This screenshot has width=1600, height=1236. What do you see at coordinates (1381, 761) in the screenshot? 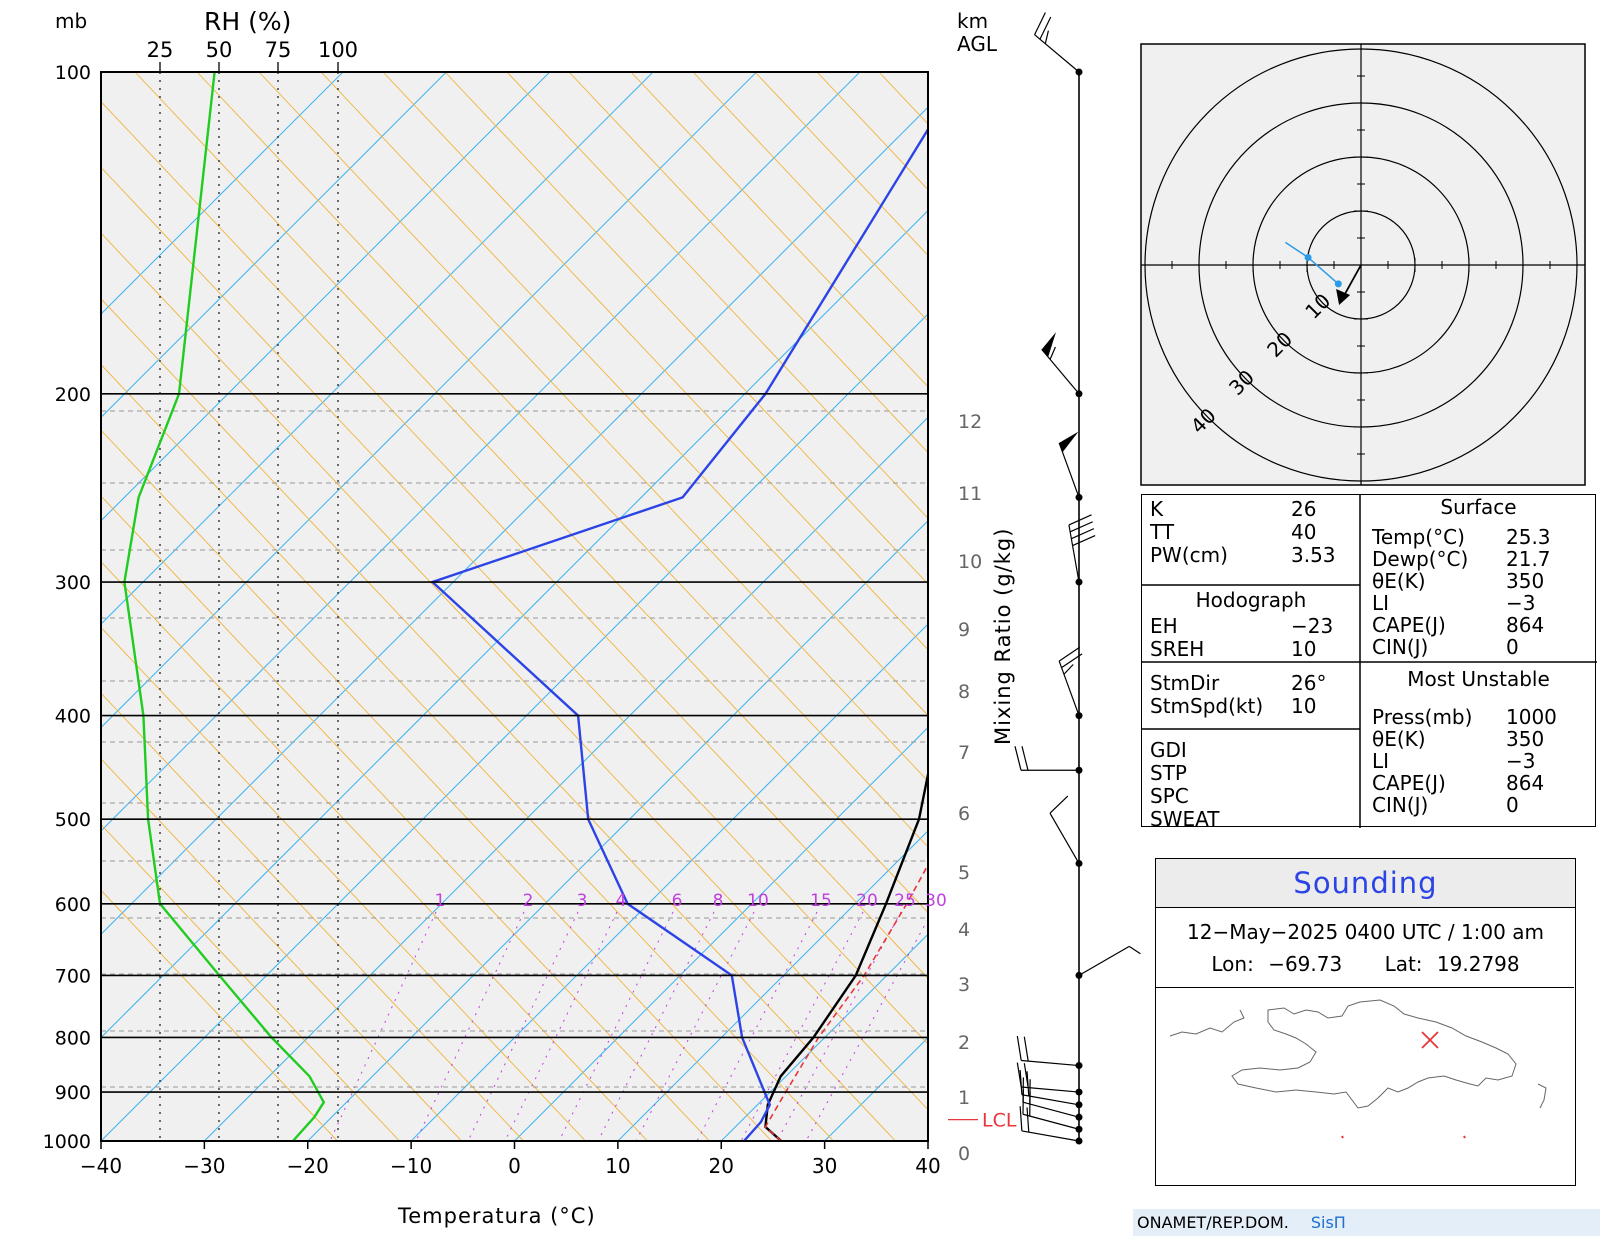
I see `mu-2-label: LI` at bounding box center [1381, 761].